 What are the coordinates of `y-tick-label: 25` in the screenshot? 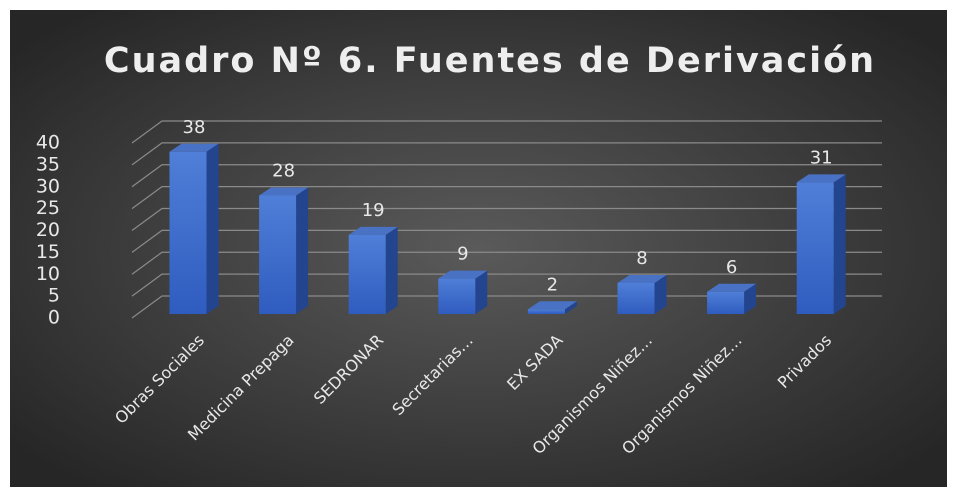 It's located at (48, 208).